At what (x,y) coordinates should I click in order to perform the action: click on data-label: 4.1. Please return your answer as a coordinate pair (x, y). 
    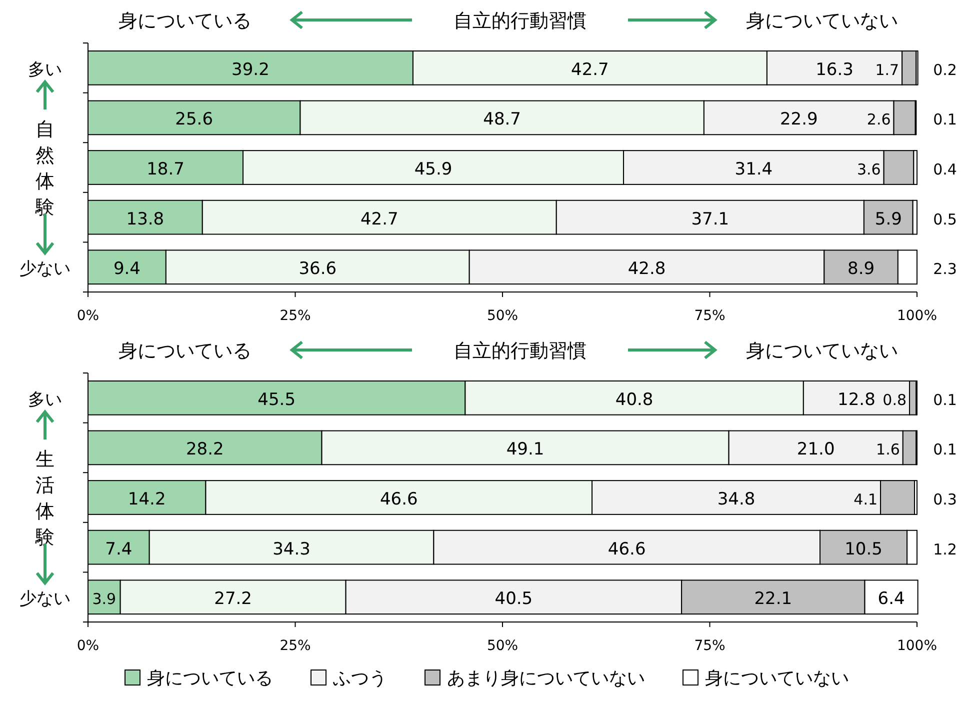
    Looking at the image, I should click on (866, 499).